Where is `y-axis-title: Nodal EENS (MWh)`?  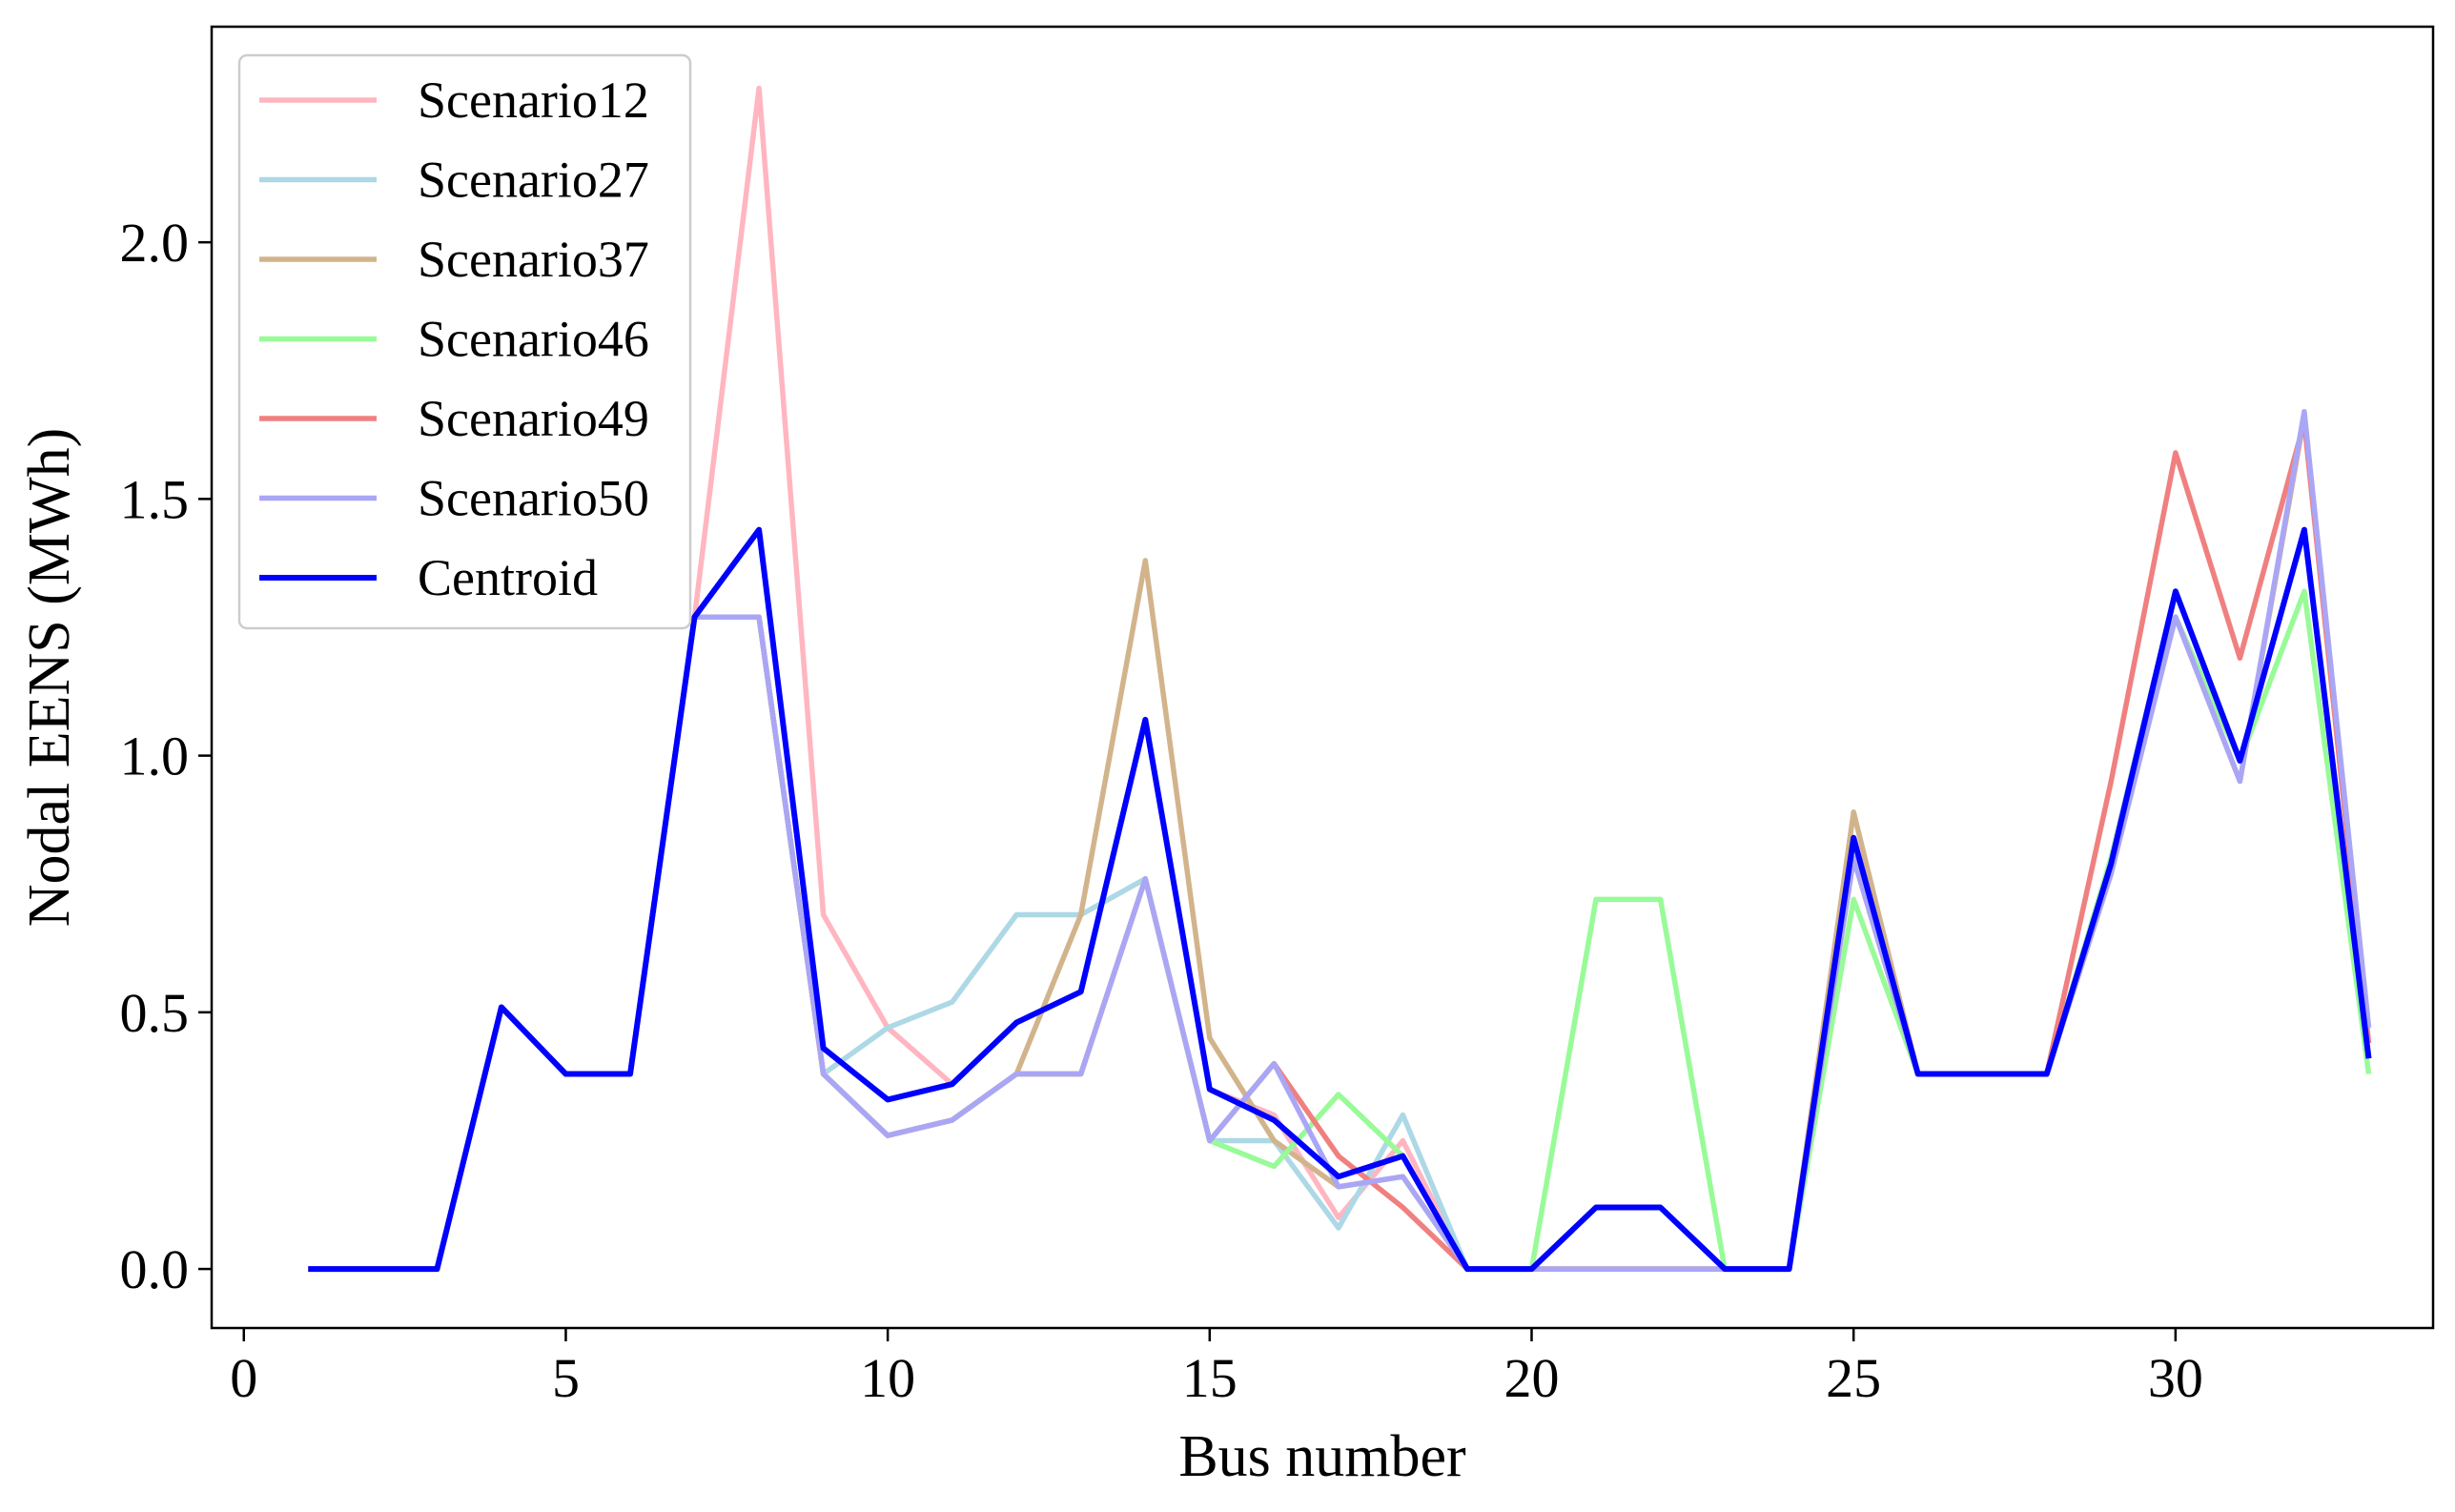
y-axis-title: Nodal EENS (MWh) is located at coordinates (50, 677).